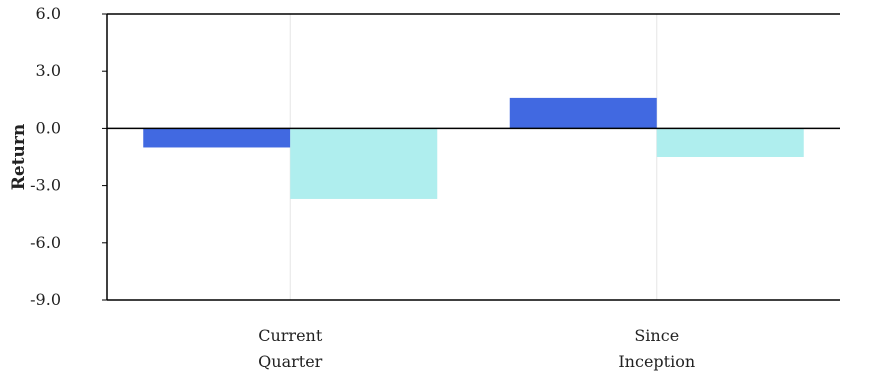 This screenshot has width=881, height=381. What do you see at coordinates (656, 335) in the screenshot?
I see `x-category-label-line: Since` at bounding box center [656, 335].